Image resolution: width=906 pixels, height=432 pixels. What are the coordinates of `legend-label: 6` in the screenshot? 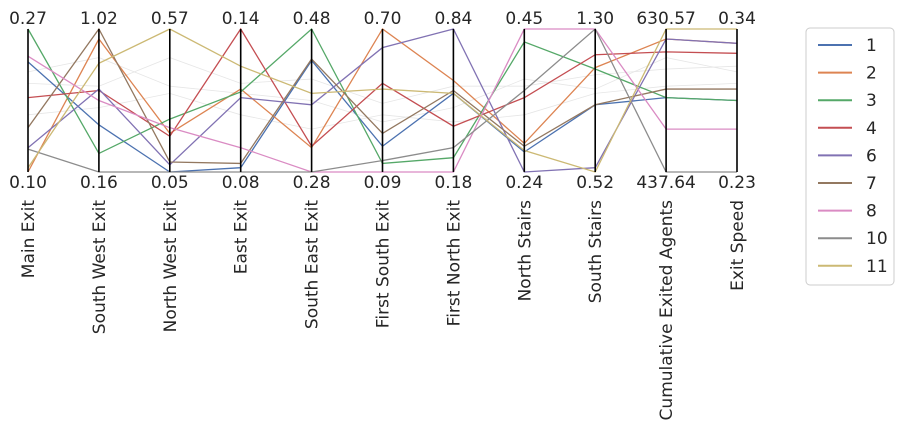 It's located at (871, 156).